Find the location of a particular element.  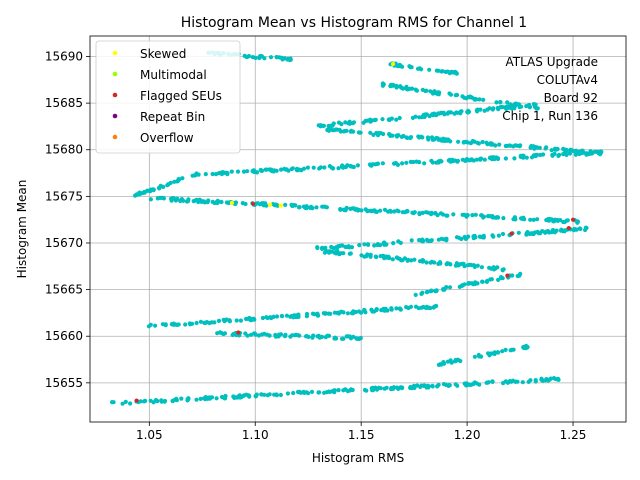

legend-entry: Flagged SEUs is located at coordinates (167, 96).